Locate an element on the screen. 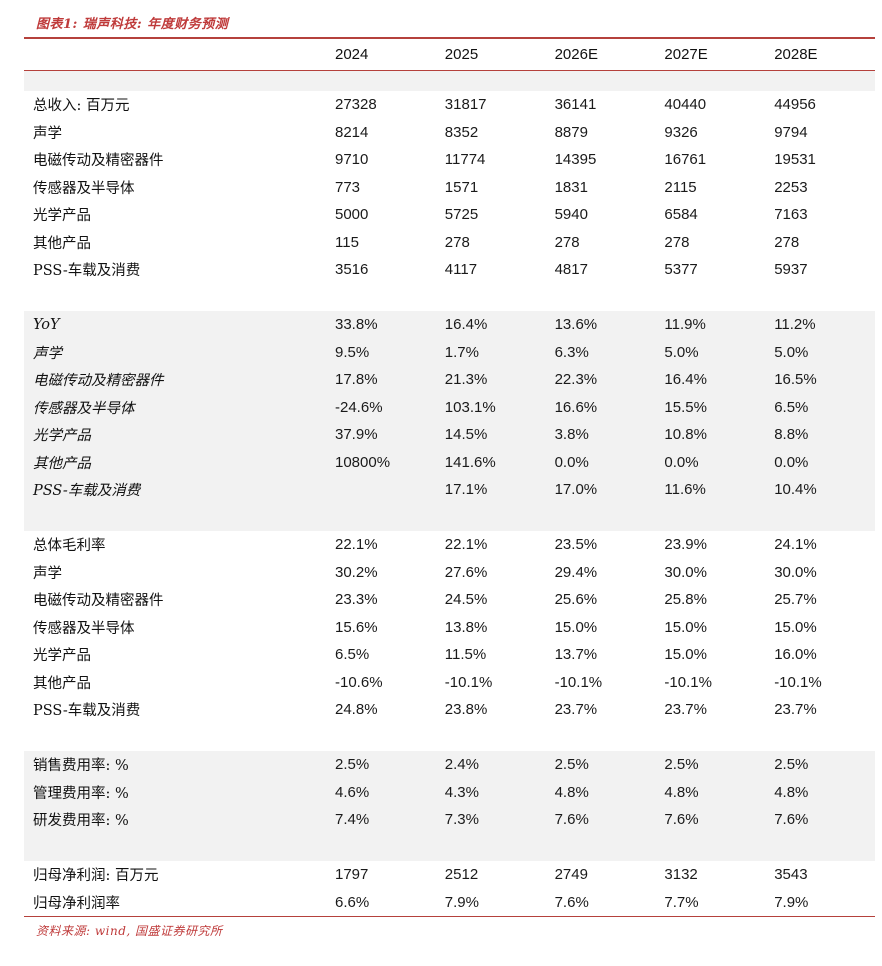 This screenshot has height=966, width=882. cell-value: 16761 is located at coordinates (685, 160).